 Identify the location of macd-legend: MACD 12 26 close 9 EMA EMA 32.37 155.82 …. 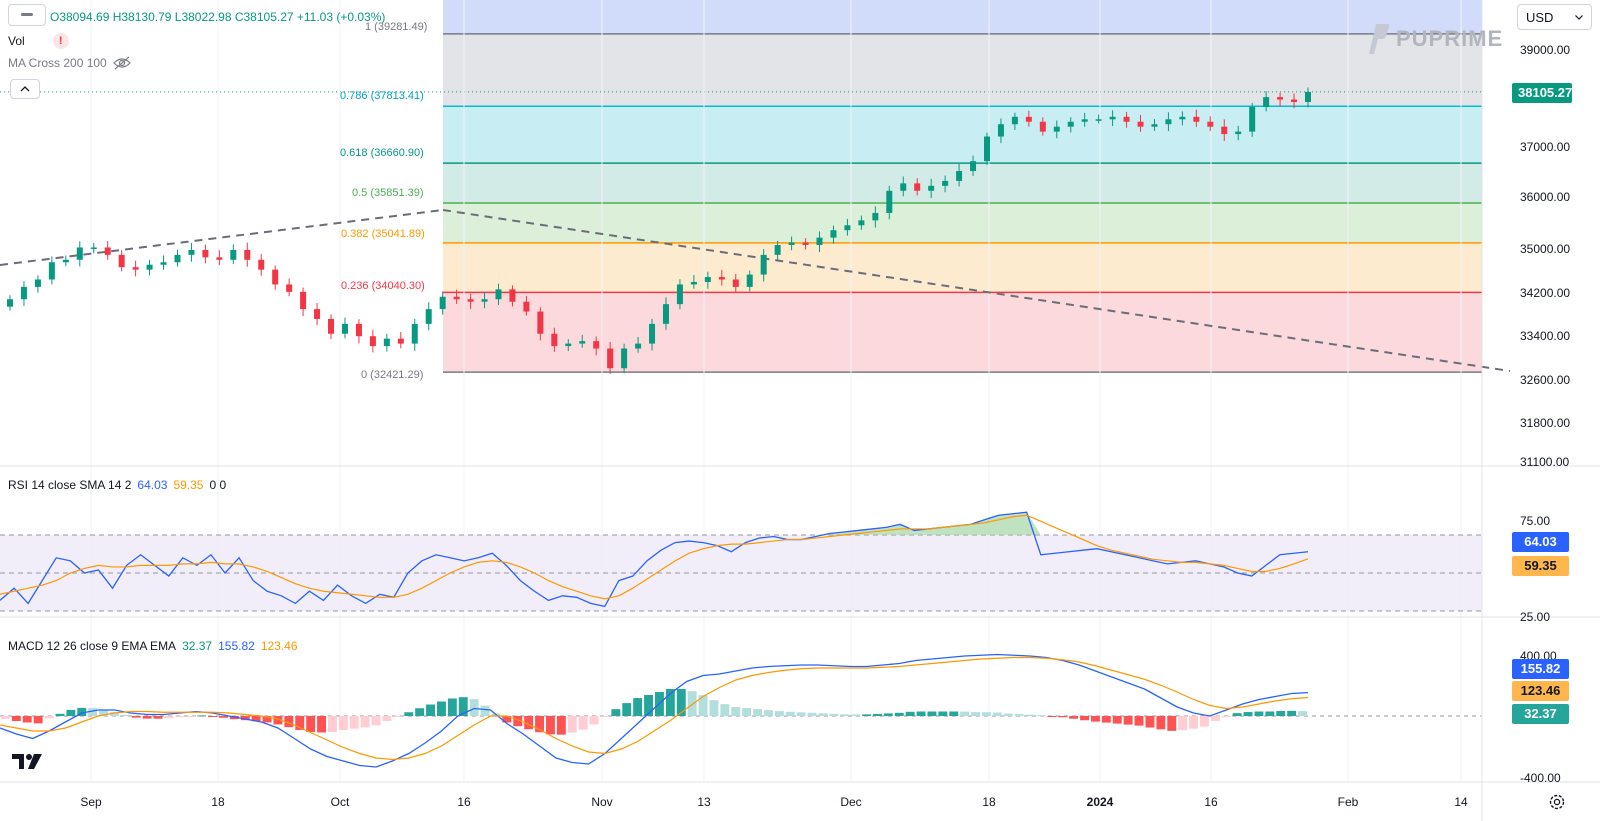
(153, 646).